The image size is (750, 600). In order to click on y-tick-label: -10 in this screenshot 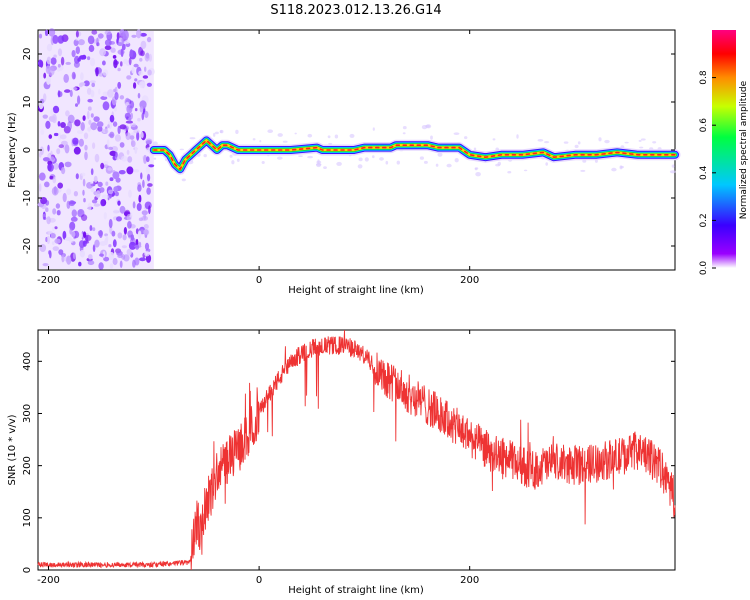, I will do `click(27, 198)`.